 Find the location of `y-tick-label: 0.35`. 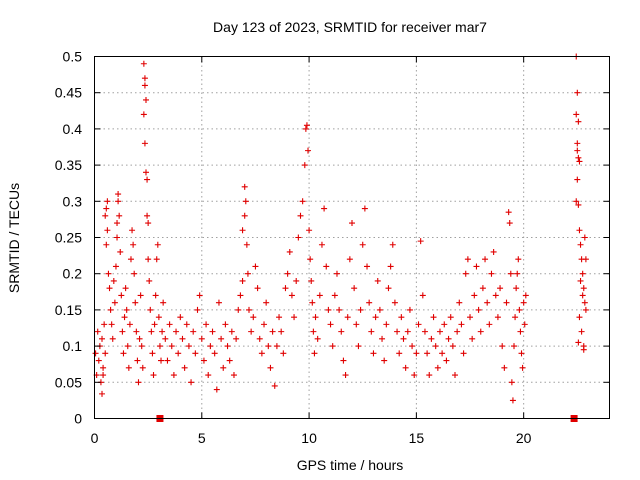

y-tick-label: 0.35 is located at coordinates (68, 165).